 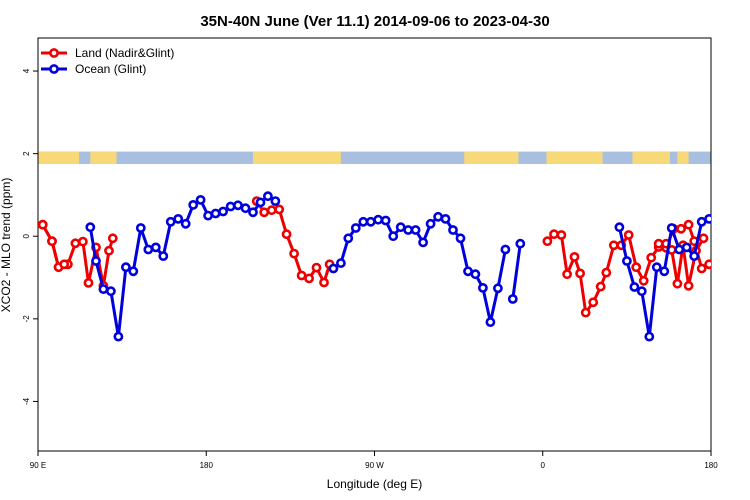 What do you see at coordinates (26, 235) in the screenshot?
I see `y-tick-label: 0` at bounding box center [26, 235].